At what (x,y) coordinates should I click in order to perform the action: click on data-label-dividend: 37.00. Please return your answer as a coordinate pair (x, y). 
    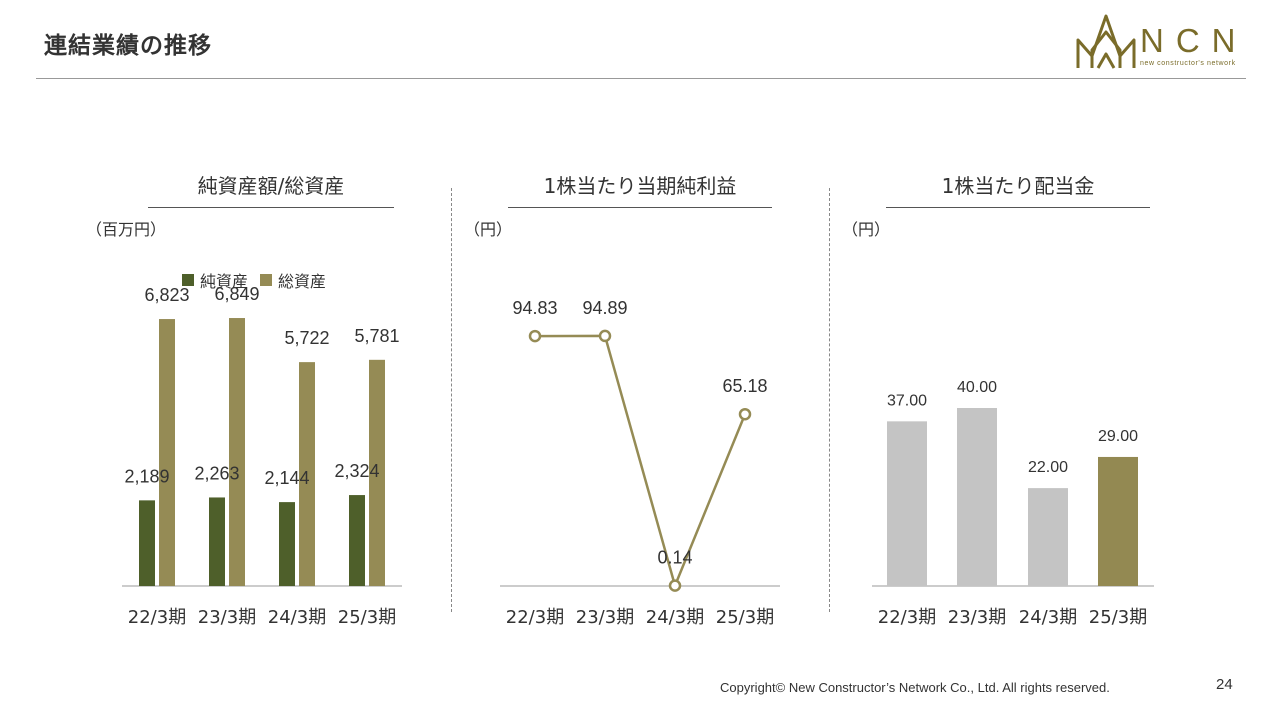
    Looking at the image, I should click on (907, 400).